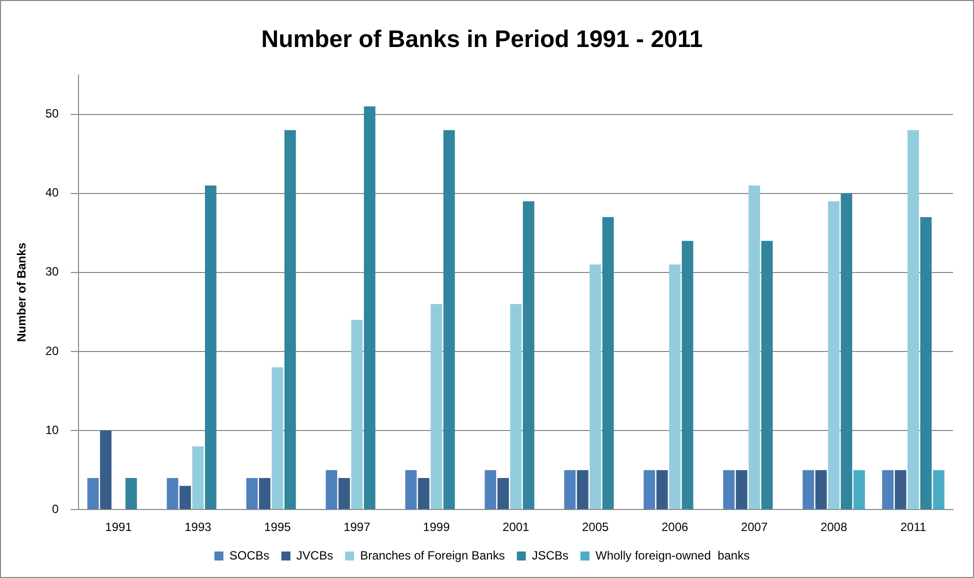 This screenshot has width=974, height=578. I want to click on x-tick-label: 1999, so click(436, 527).